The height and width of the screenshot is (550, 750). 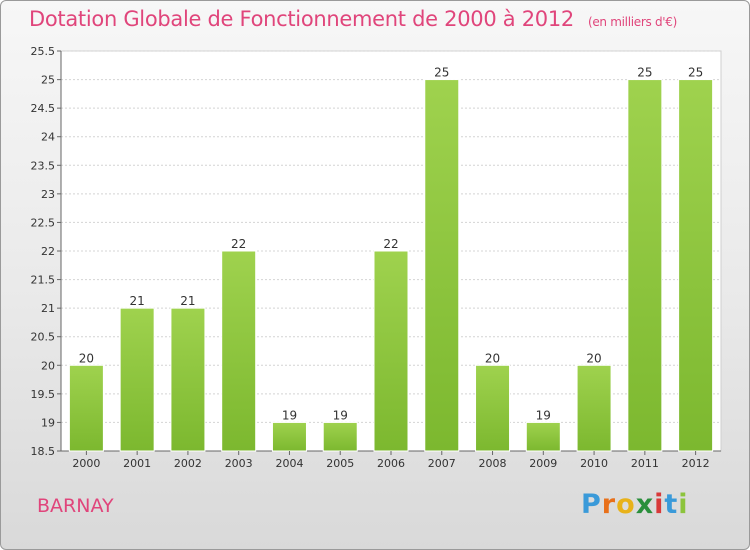 I want to click on logo-letter: o, so click(x=626, y=504).